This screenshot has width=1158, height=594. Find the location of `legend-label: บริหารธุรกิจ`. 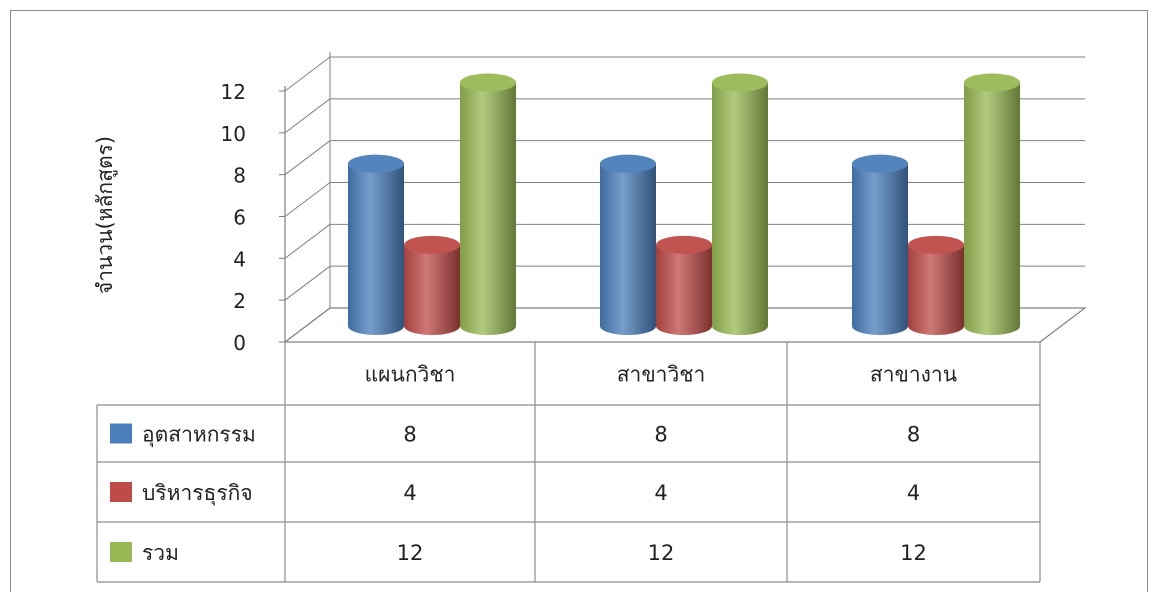

legend-label: บริหารธุรกิจ is located at coordinates (197, 493).